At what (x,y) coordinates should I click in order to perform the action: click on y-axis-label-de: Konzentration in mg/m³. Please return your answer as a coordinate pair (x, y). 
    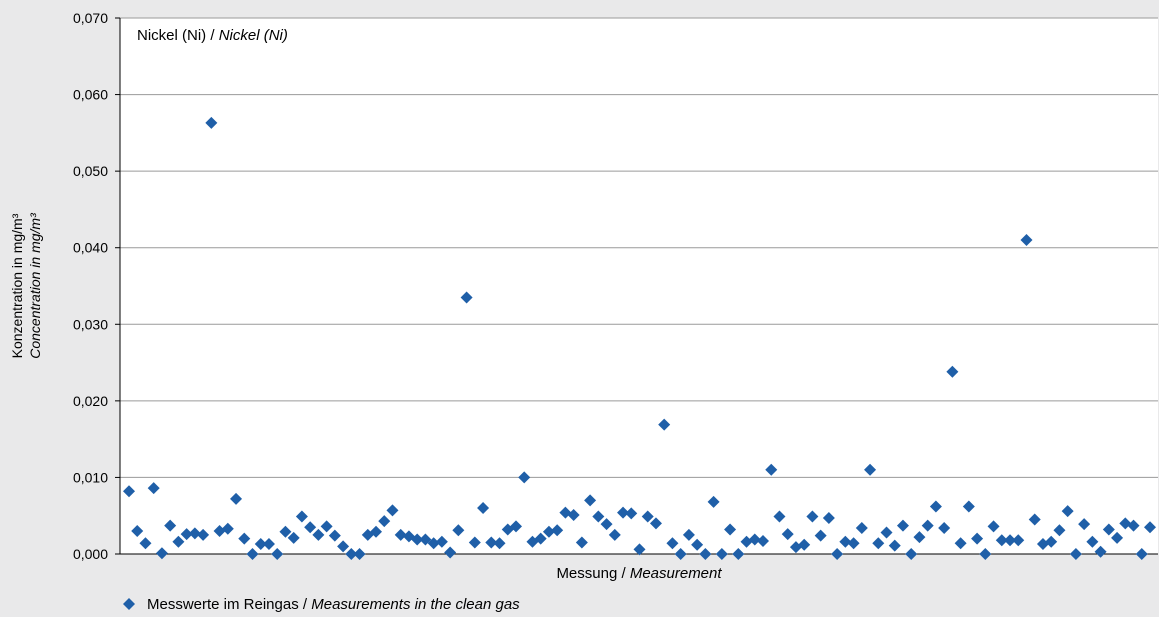
    Looking at the image, I should click on (17, 285).